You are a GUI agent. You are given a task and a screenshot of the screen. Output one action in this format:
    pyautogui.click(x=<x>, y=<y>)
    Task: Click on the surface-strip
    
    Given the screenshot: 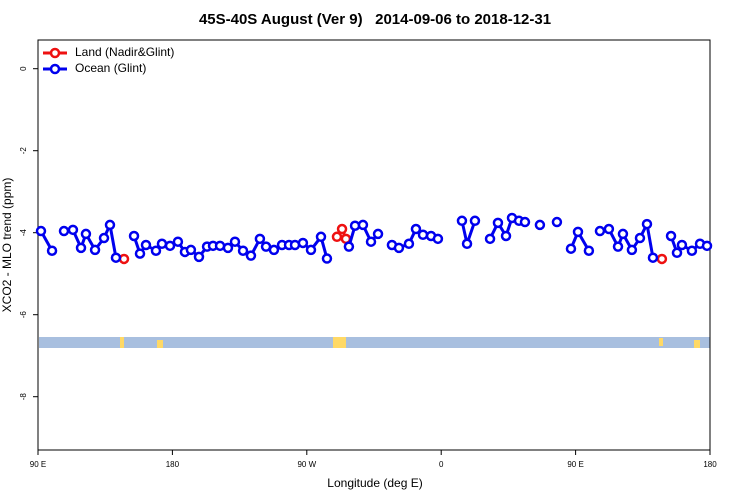 What is the action you would take?
    pyautogui.click(x=374, y=342)
    